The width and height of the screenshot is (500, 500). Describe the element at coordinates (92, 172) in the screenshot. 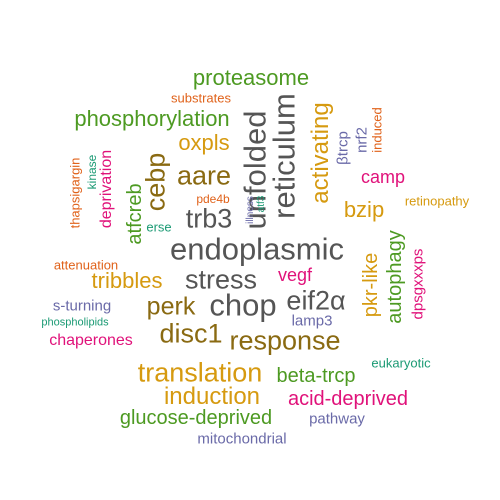

I see `word-kinase: kinase` at that location.